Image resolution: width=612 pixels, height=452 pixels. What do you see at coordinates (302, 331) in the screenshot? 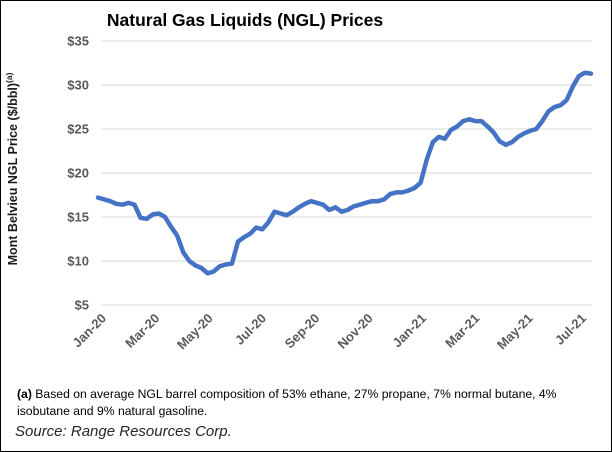
I see `x-tick-label: Sep-20` at bounding box center [302, 331].